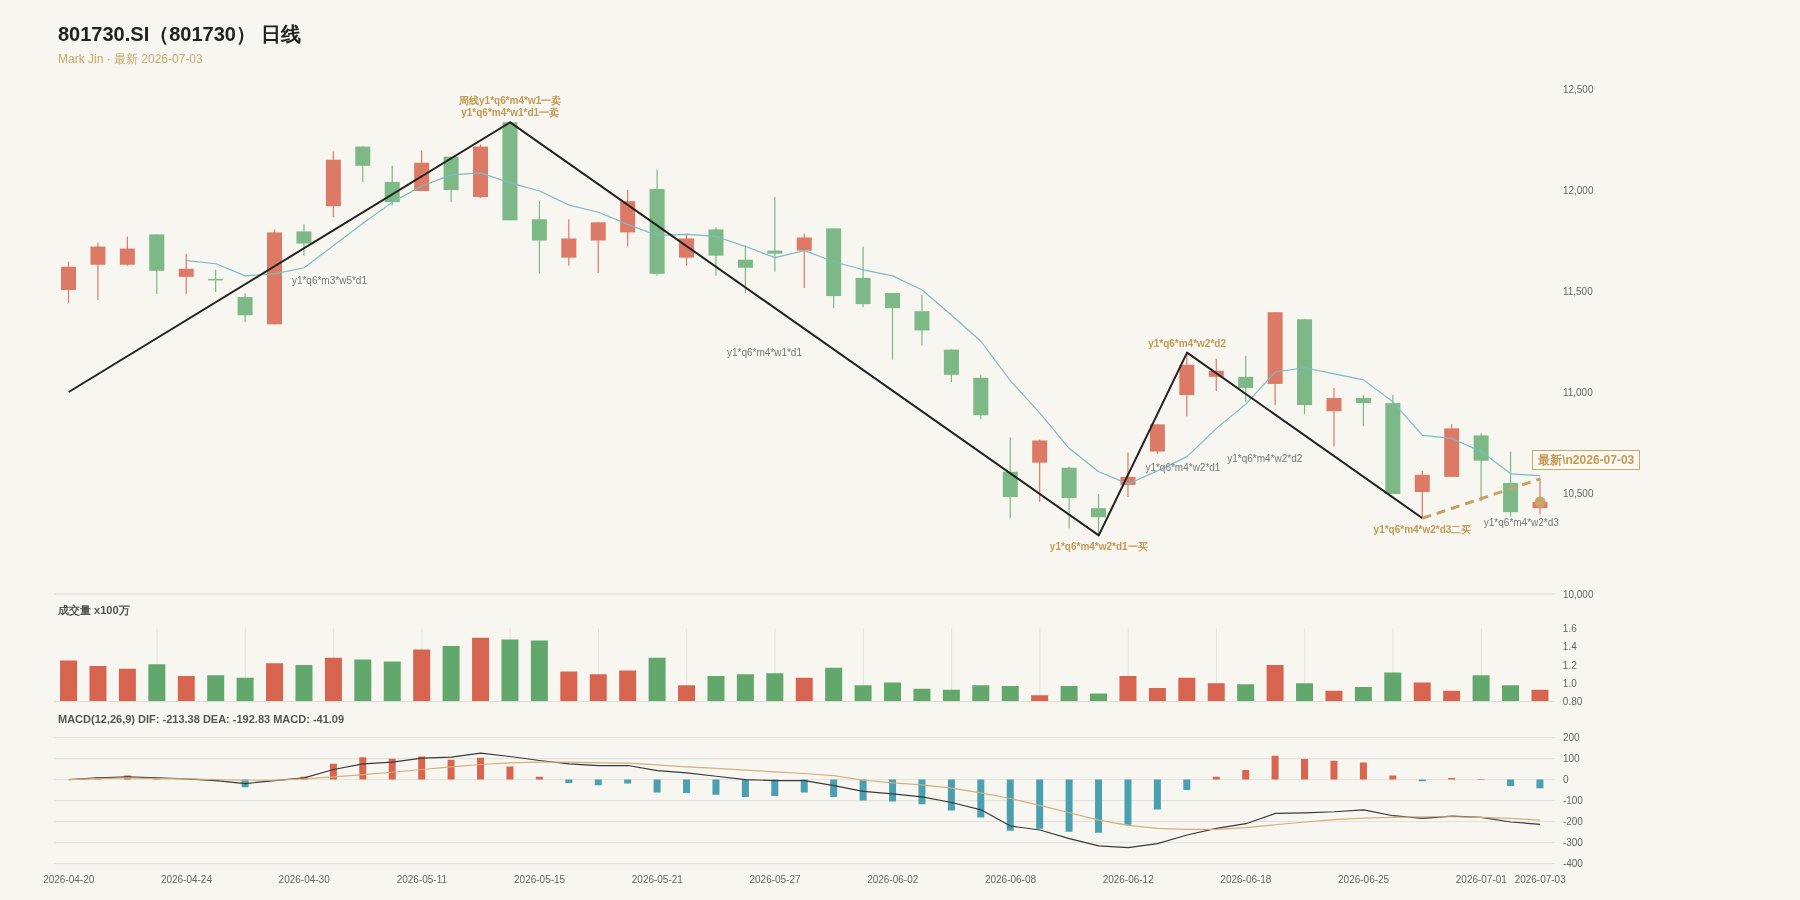 Image resolution: width=1800 pixels, height=900 pixels. I want to click on x-tick-label: 2026-07-01, so click(1481, 879).